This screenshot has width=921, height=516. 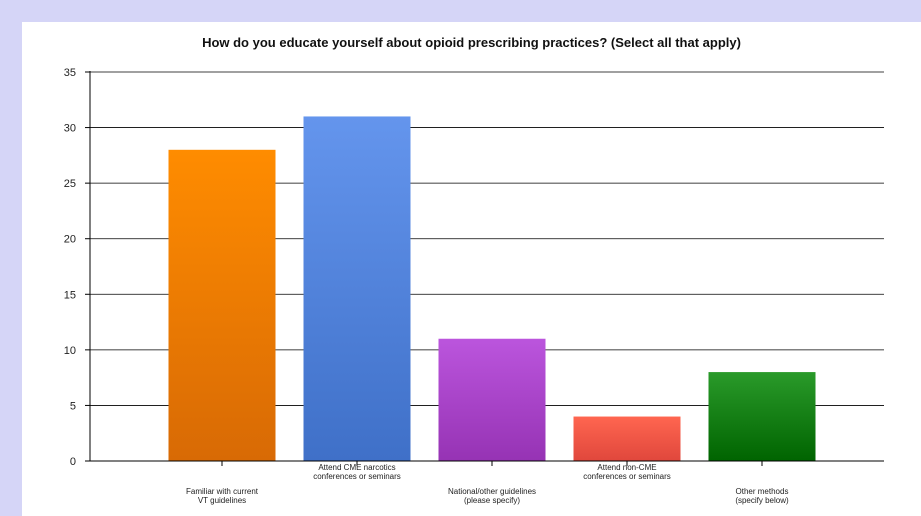 What do you see at coordinates (70, 129) in the screenshot?
I see `y-tick-label: 30` at bounding box center [70, 129].